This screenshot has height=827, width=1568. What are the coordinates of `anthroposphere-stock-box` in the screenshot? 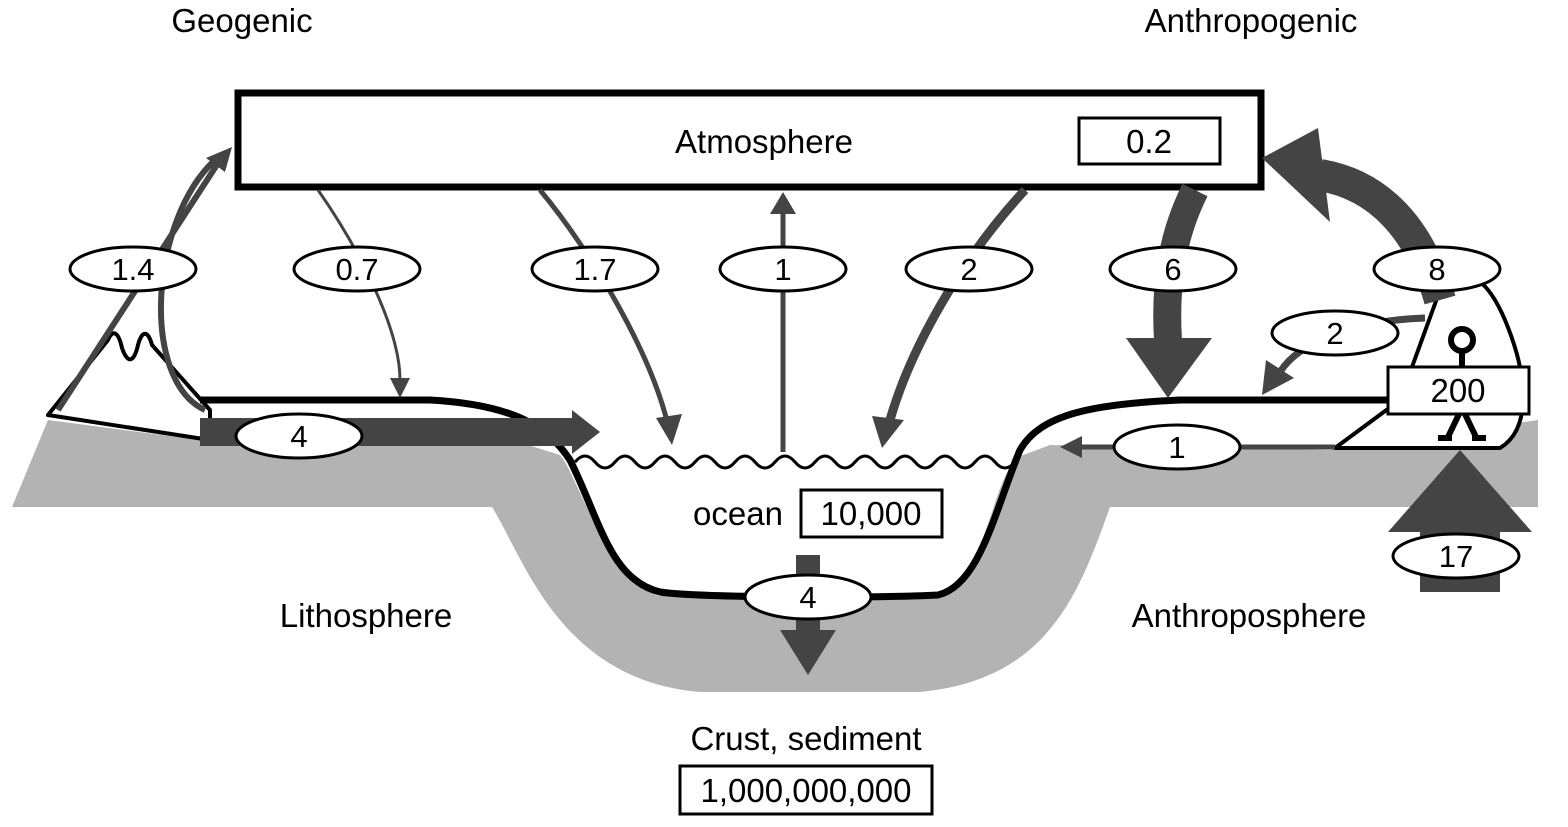 It's located at (1458, 390).